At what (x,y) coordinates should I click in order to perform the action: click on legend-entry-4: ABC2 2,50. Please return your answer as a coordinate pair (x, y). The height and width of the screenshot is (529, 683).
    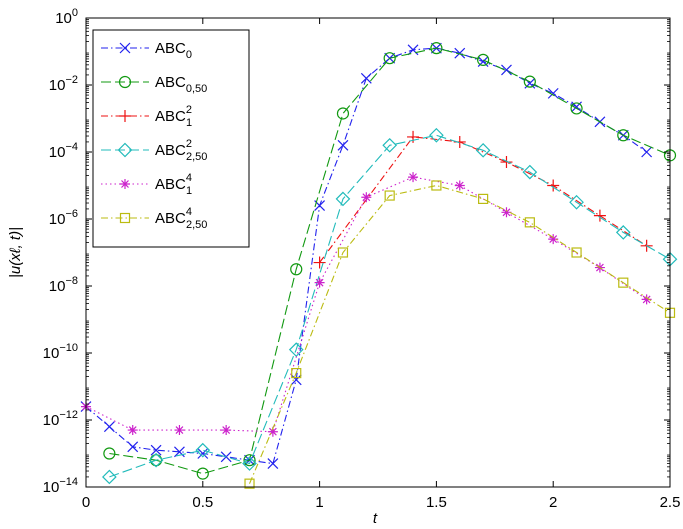
    Looking at the image, I should click on (154, 150).